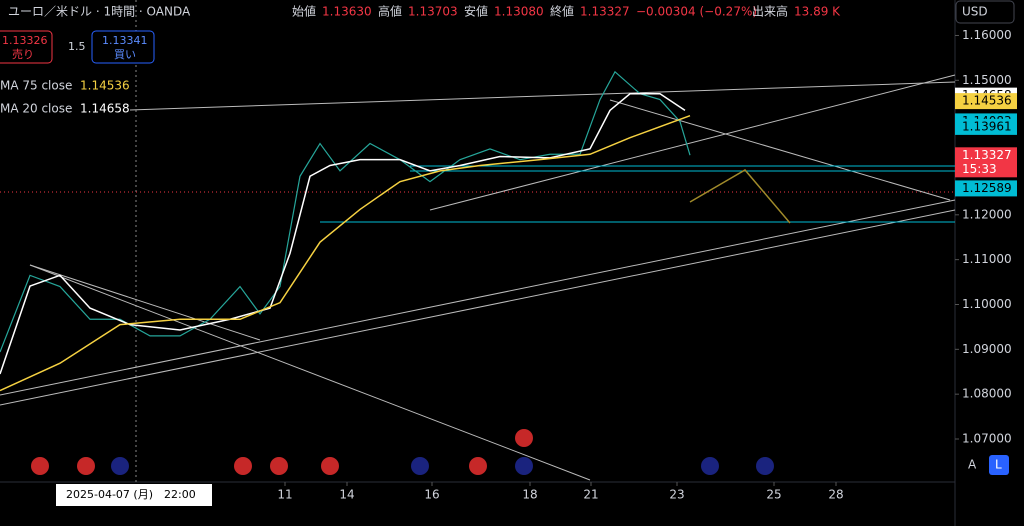 The width and height of the screenshot is (1024, 526). I want to click on auto-button, so click(973, 465).